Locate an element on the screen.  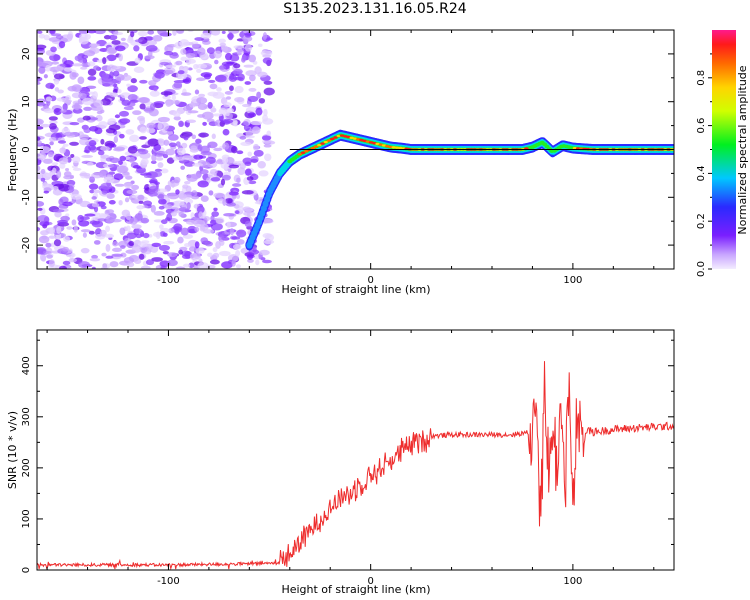
top-x-tick-label: -100 is located at coordinates (168, 280).